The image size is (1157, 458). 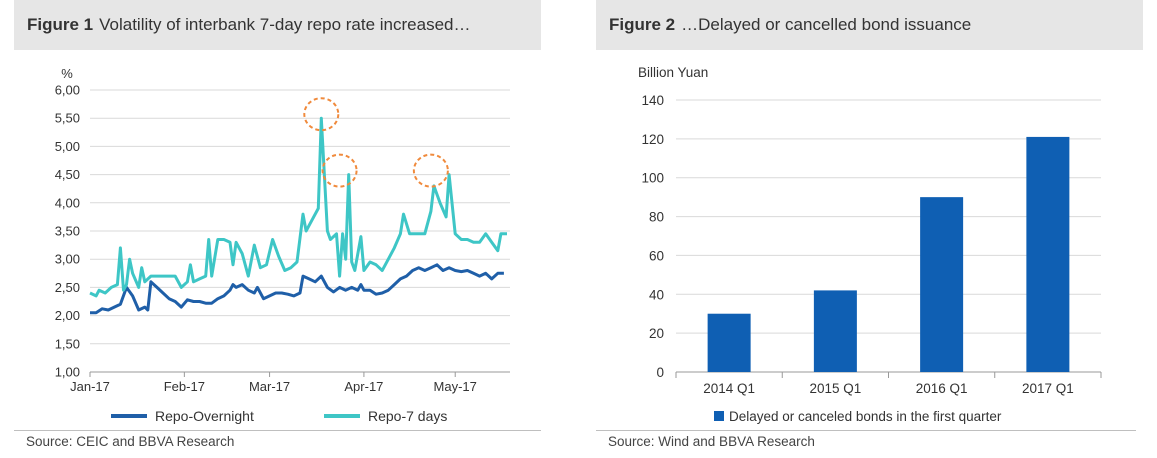 What do you see at coordinates (656, 294) in the screenshot?
I see `y-tick-label: 40` at bounding box center [656, 294].